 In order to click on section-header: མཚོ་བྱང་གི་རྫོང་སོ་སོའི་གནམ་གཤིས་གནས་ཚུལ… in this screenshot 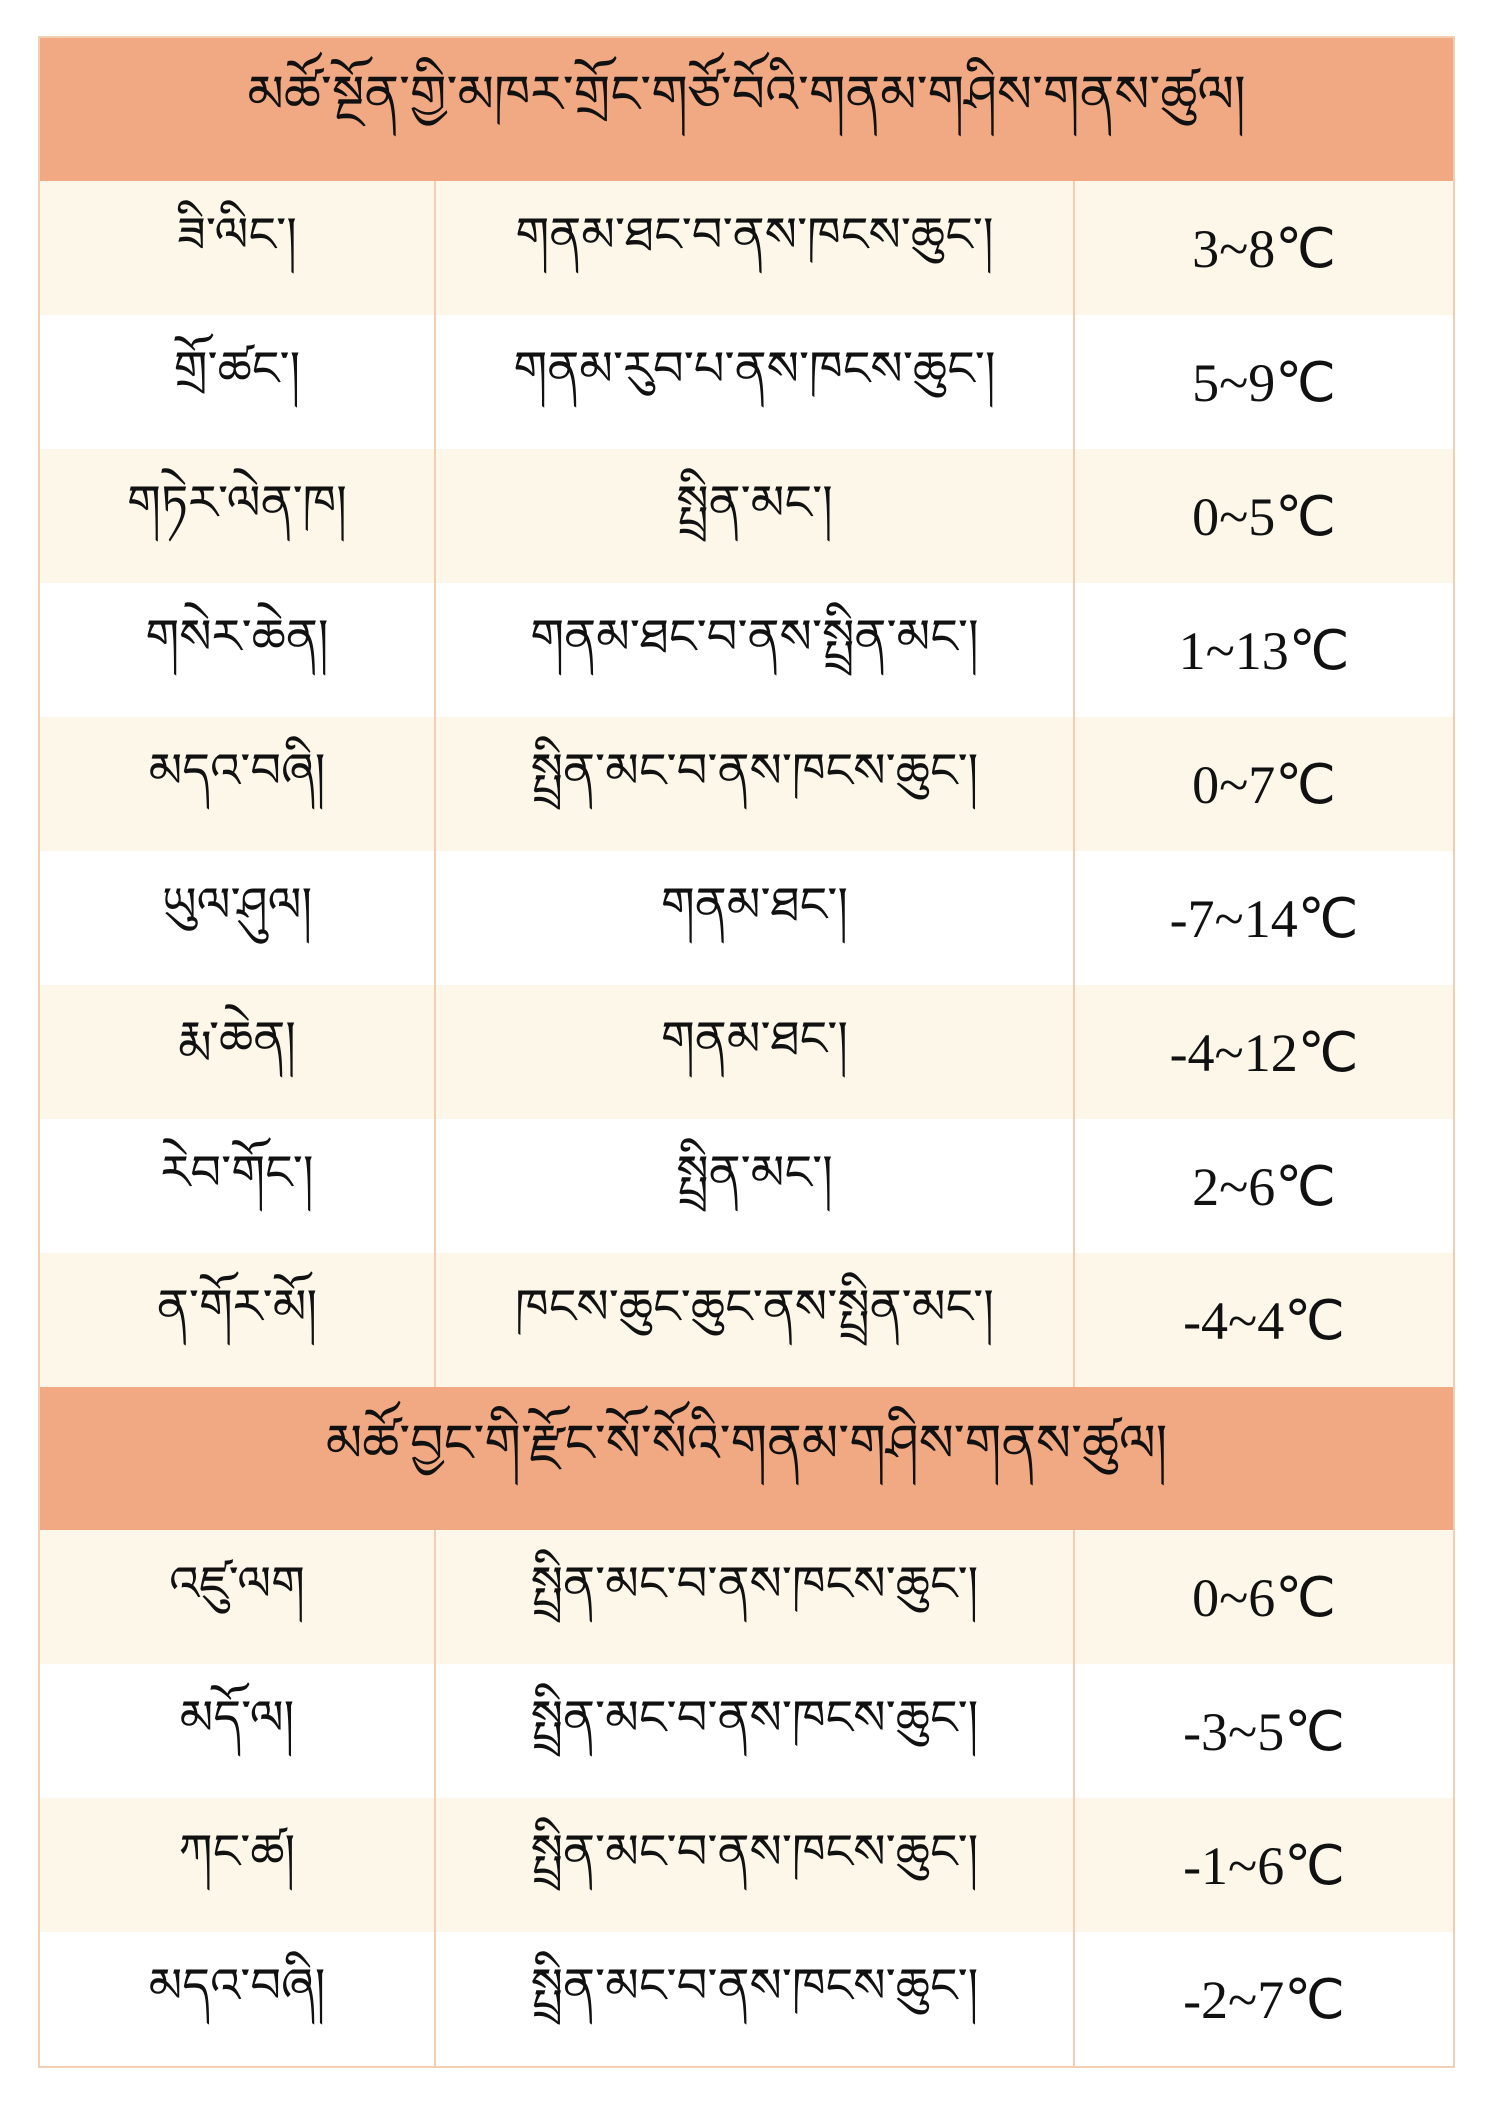, I will do `click(746, 1458)`.